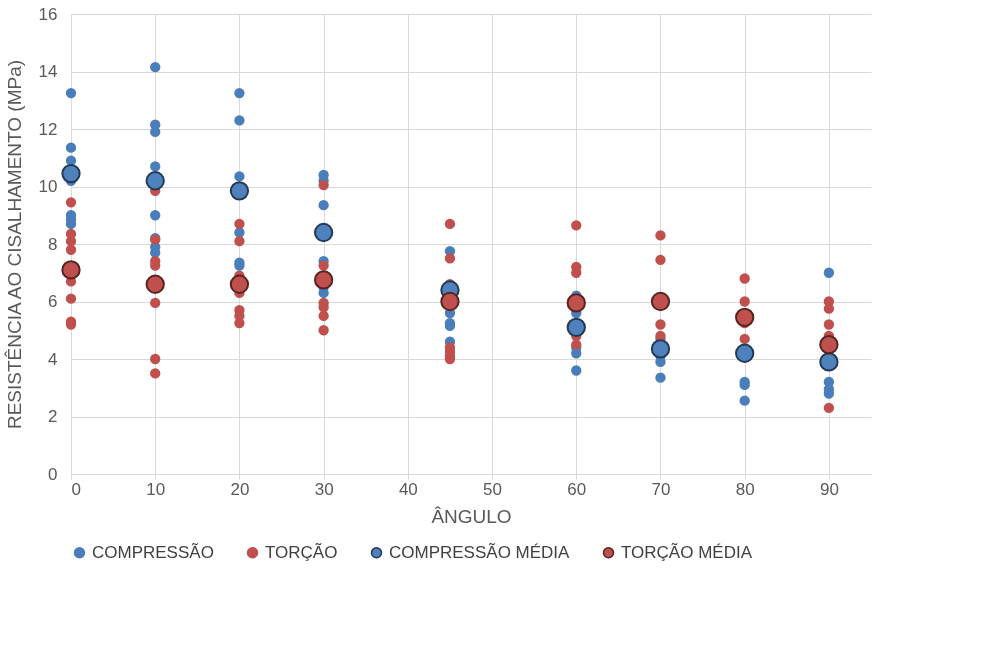  What do you see at coordinates (493, 489) in the screenshot?
I see `x-tick-label: 50` at bounding box center [493, 489].